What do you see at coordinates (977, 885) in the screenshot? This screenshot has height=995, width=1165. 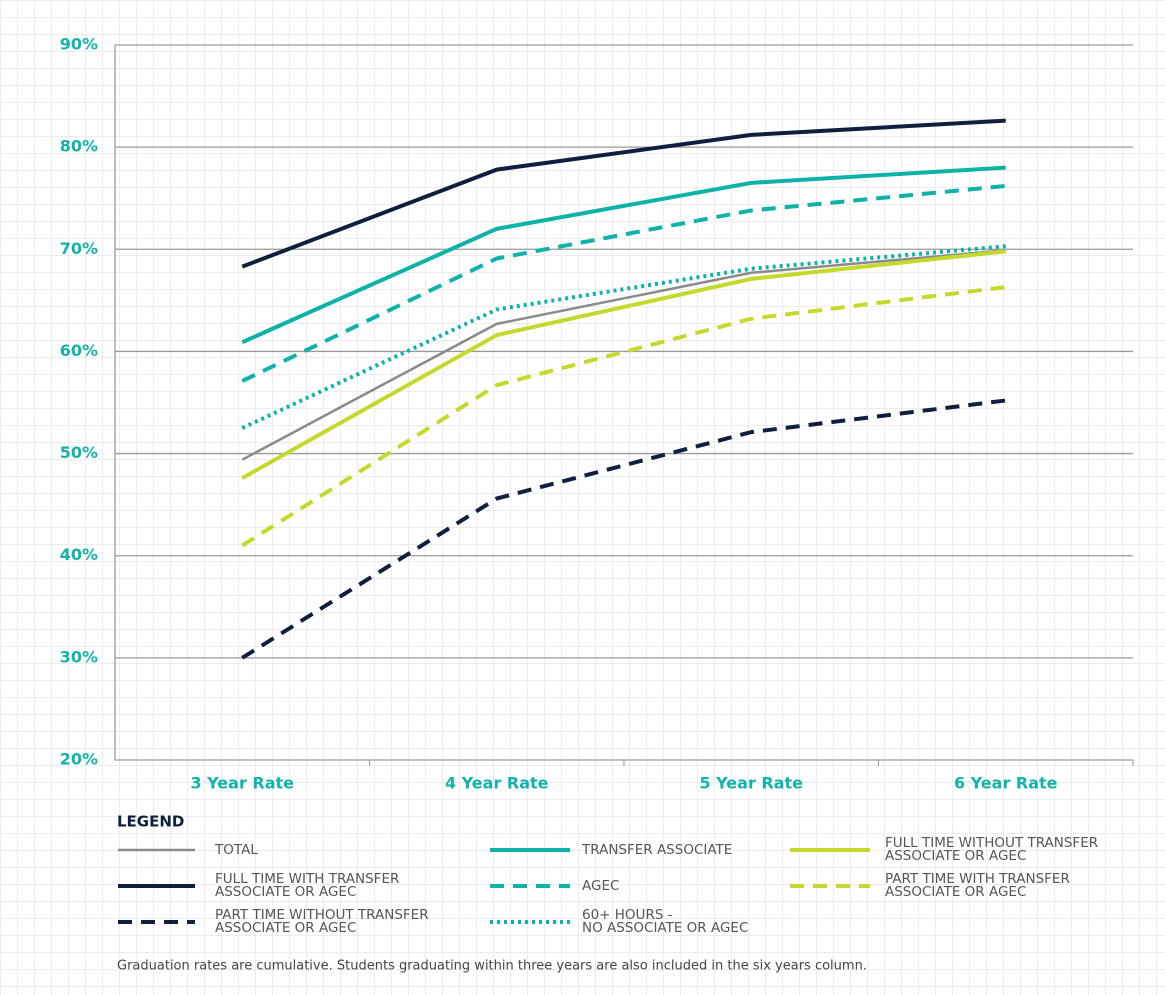 I see `legend-label: PART TIME WITH TRANSFER ASSOCIATE OR AGEC` at bounding box center [977, 885].